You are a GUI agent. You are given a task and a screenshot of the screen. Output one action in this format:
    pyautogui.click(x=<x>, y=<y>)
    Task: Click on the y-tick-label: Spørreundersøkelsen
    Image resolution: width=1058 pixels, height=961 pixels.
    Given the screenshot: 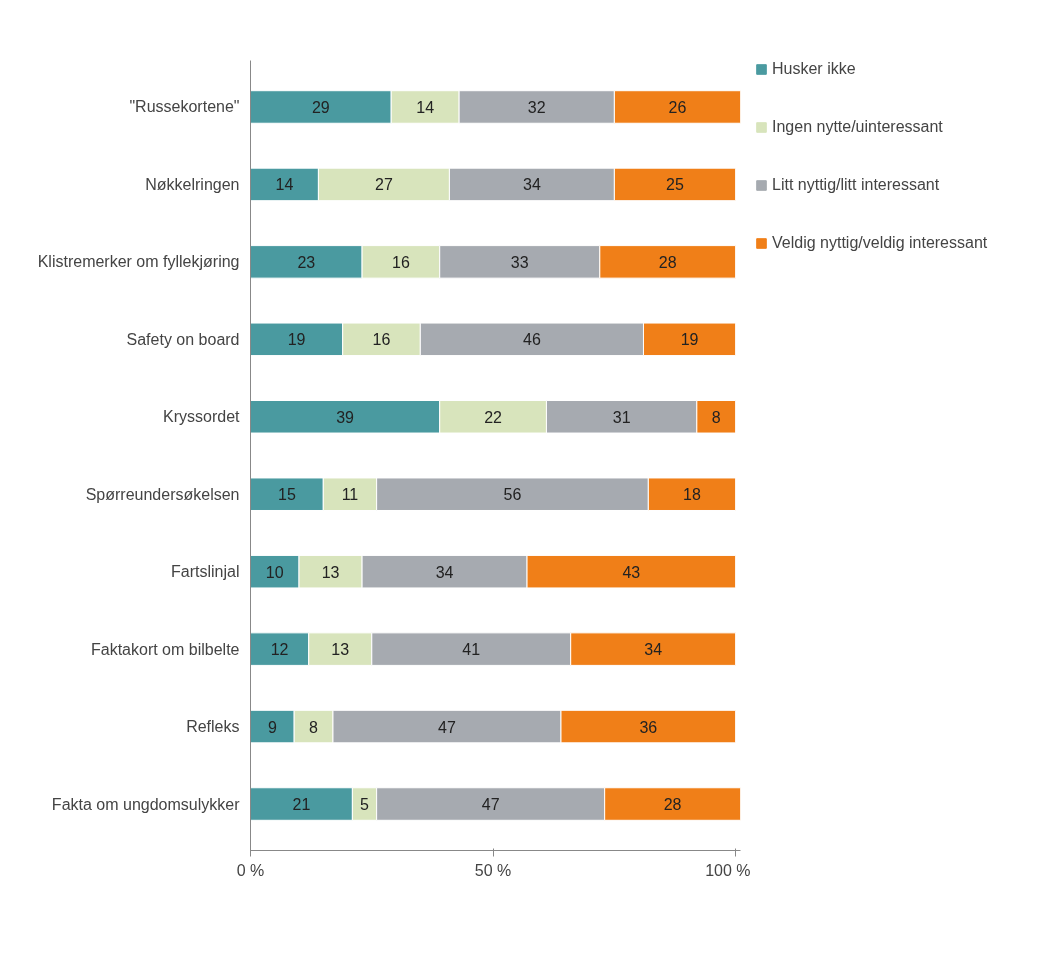 What is the action you would take?
    pyautogui.click(x=162, y=494)
    